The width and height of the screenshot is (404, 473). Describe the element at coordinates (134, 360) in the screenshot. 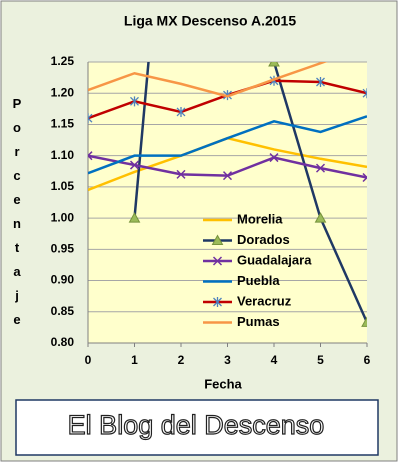

I see `x-tick-label: 1` at that location.